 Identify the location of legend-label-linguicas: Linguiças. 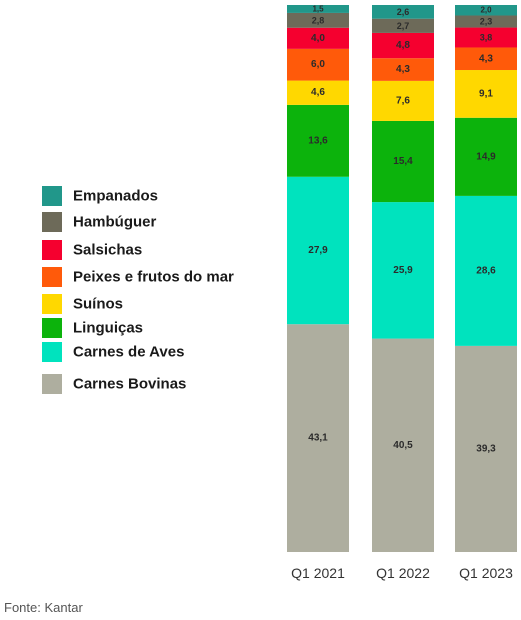
(108, 328).